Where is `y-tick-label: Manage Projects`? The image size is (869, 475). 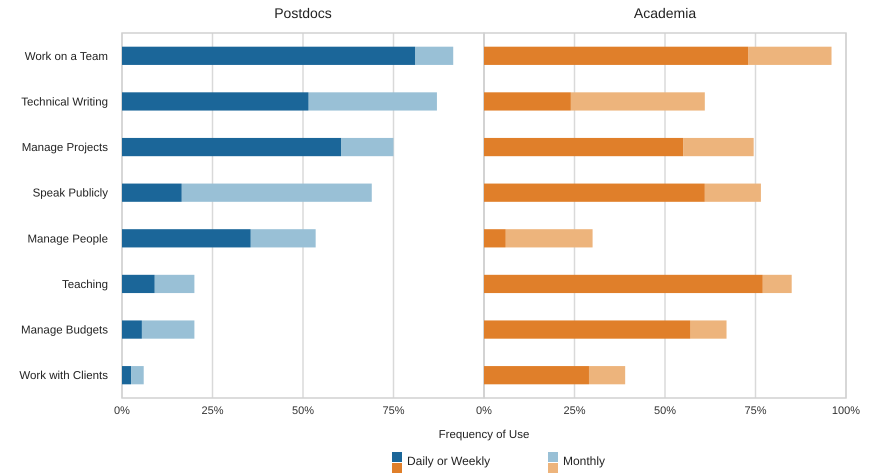
y-tick-label: Manage Projects is located at coordinates (65, 148).